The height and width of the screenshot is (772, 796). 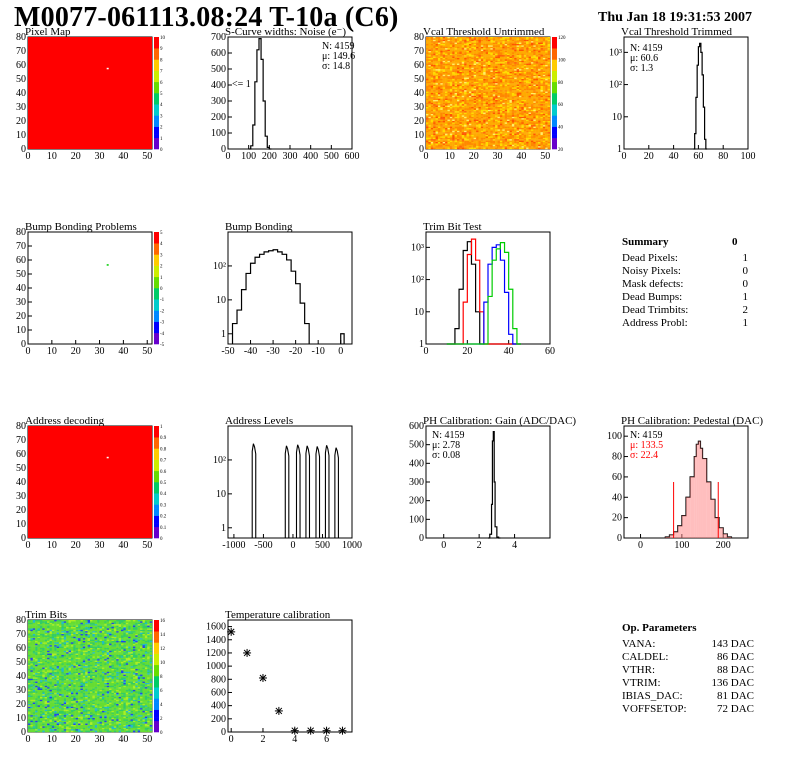 What do you see at coordinates (617, 457) in the screenshot?
I see `y-tick-label: 80` at bounding box center [617, 457].